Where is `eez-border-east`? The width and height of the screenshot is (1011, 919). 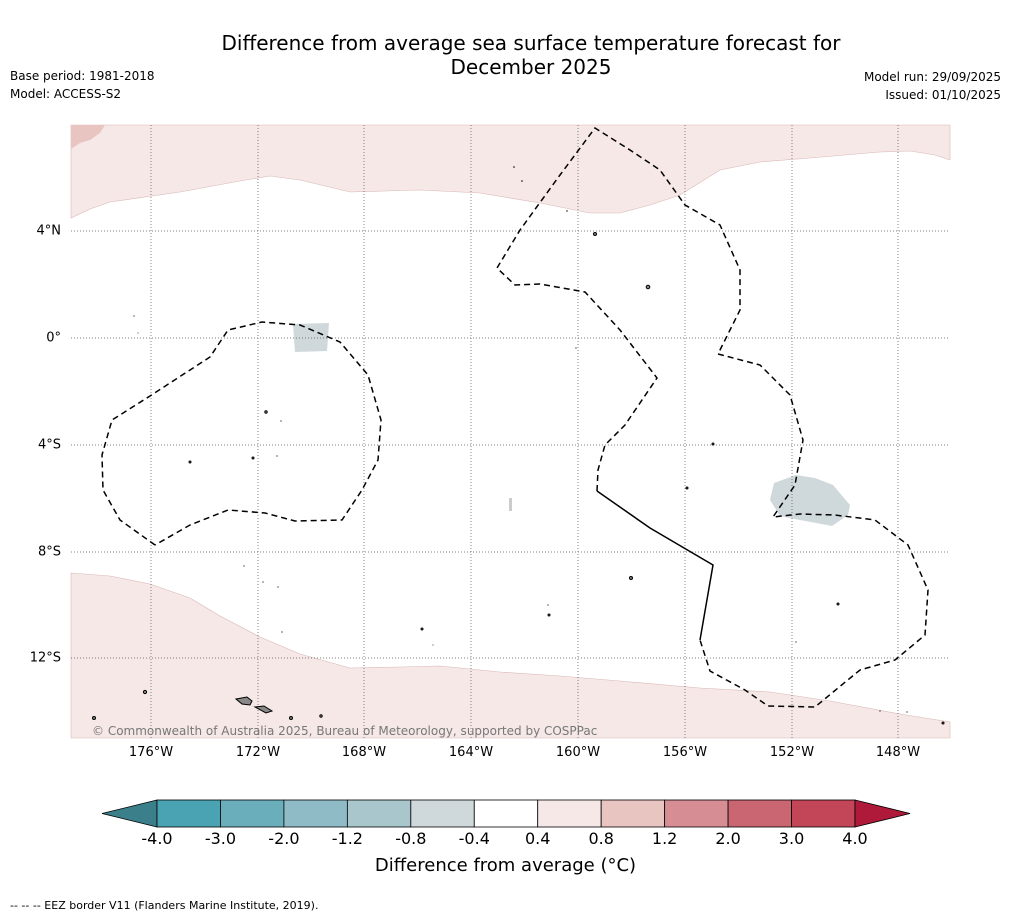
eez-border-east is located at coordinates (814, 530).